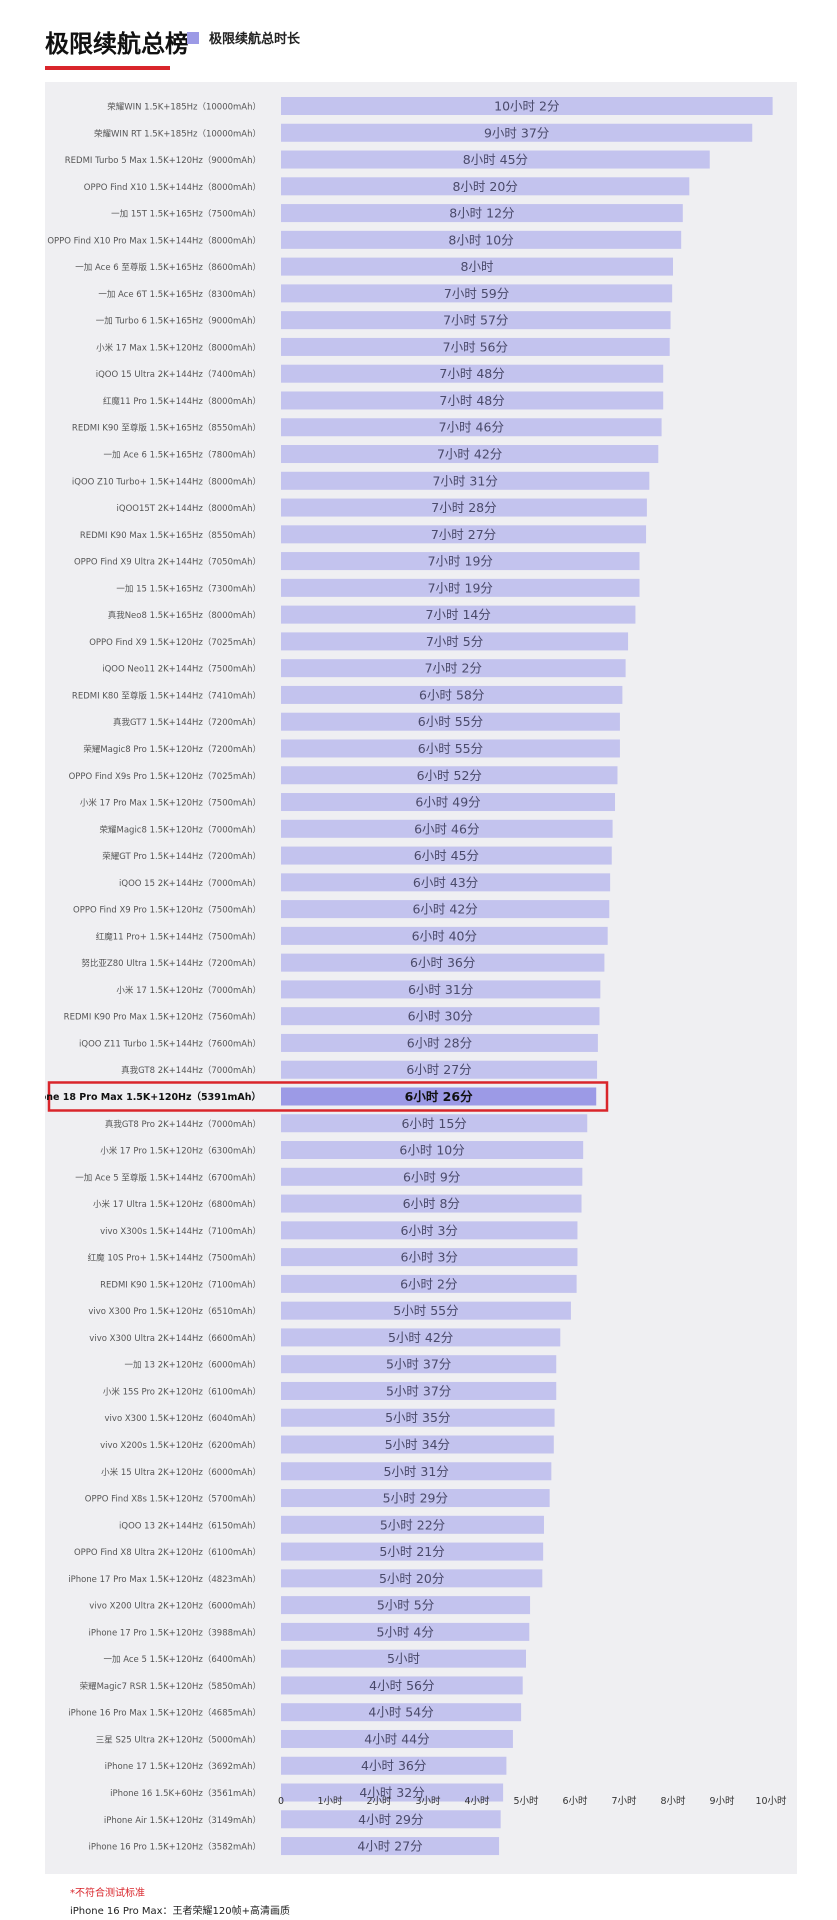  What do you see at coordinates (164, 1713) in the screenshot?
I see `device-label: iPhone 16 Pro Max 1.5K+120Hz（4685mAh）` at bounding box center [164, 1713].